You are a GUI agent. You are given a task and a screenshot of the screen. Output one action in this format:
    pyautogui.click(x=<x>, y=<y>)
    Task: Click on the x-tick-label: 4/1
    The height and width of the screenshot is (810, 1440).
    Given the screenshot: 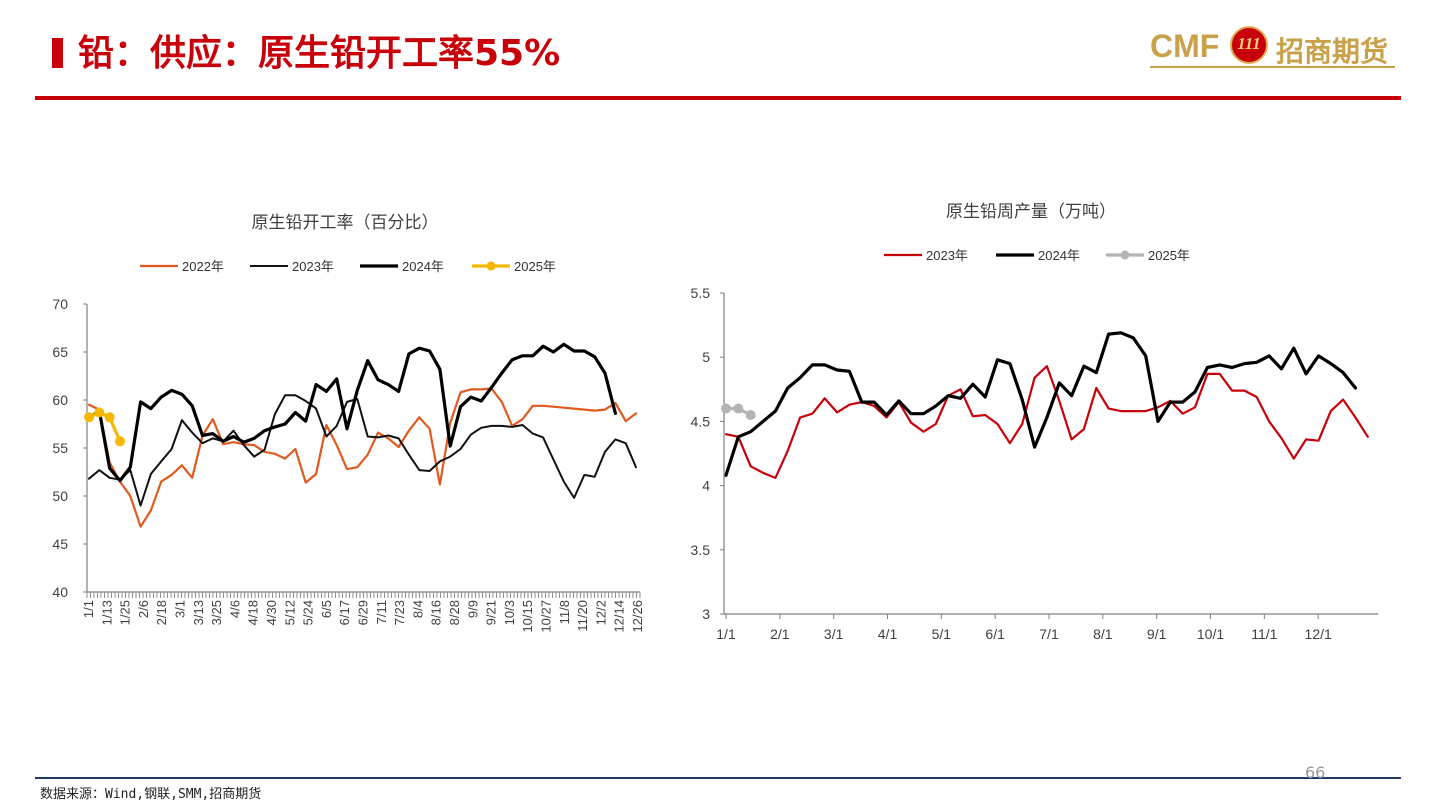 What is the action you would take?
    pyautogui.click(x=888, y=634)
    